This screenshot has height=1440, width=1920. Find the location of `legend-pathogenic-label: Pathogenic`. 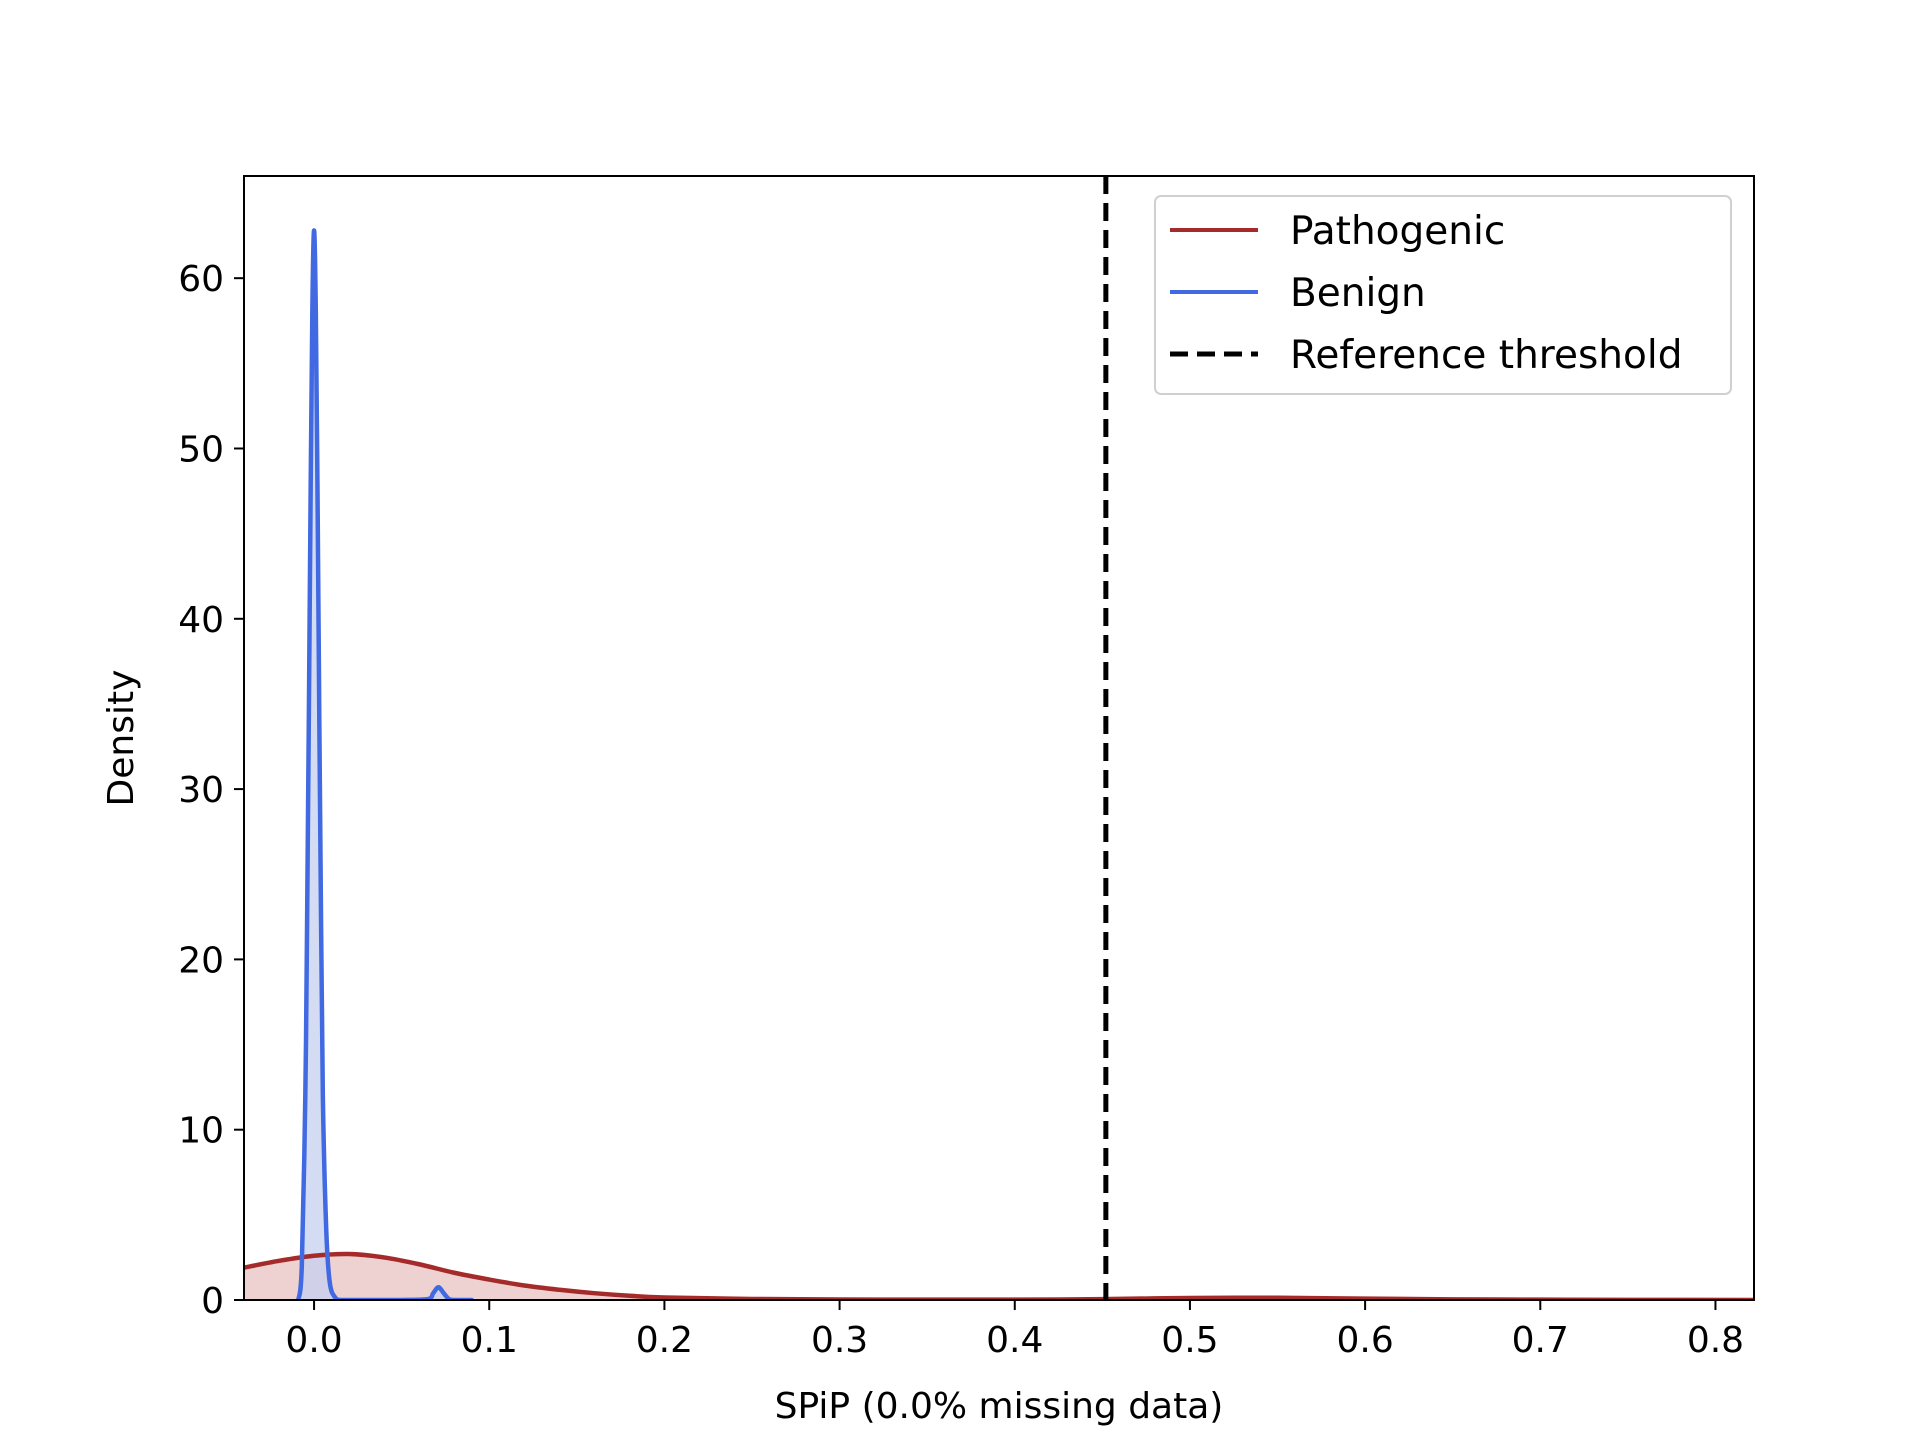

legend-pathogenic-label: Pathogenic is located at coordinates (1397, 231).